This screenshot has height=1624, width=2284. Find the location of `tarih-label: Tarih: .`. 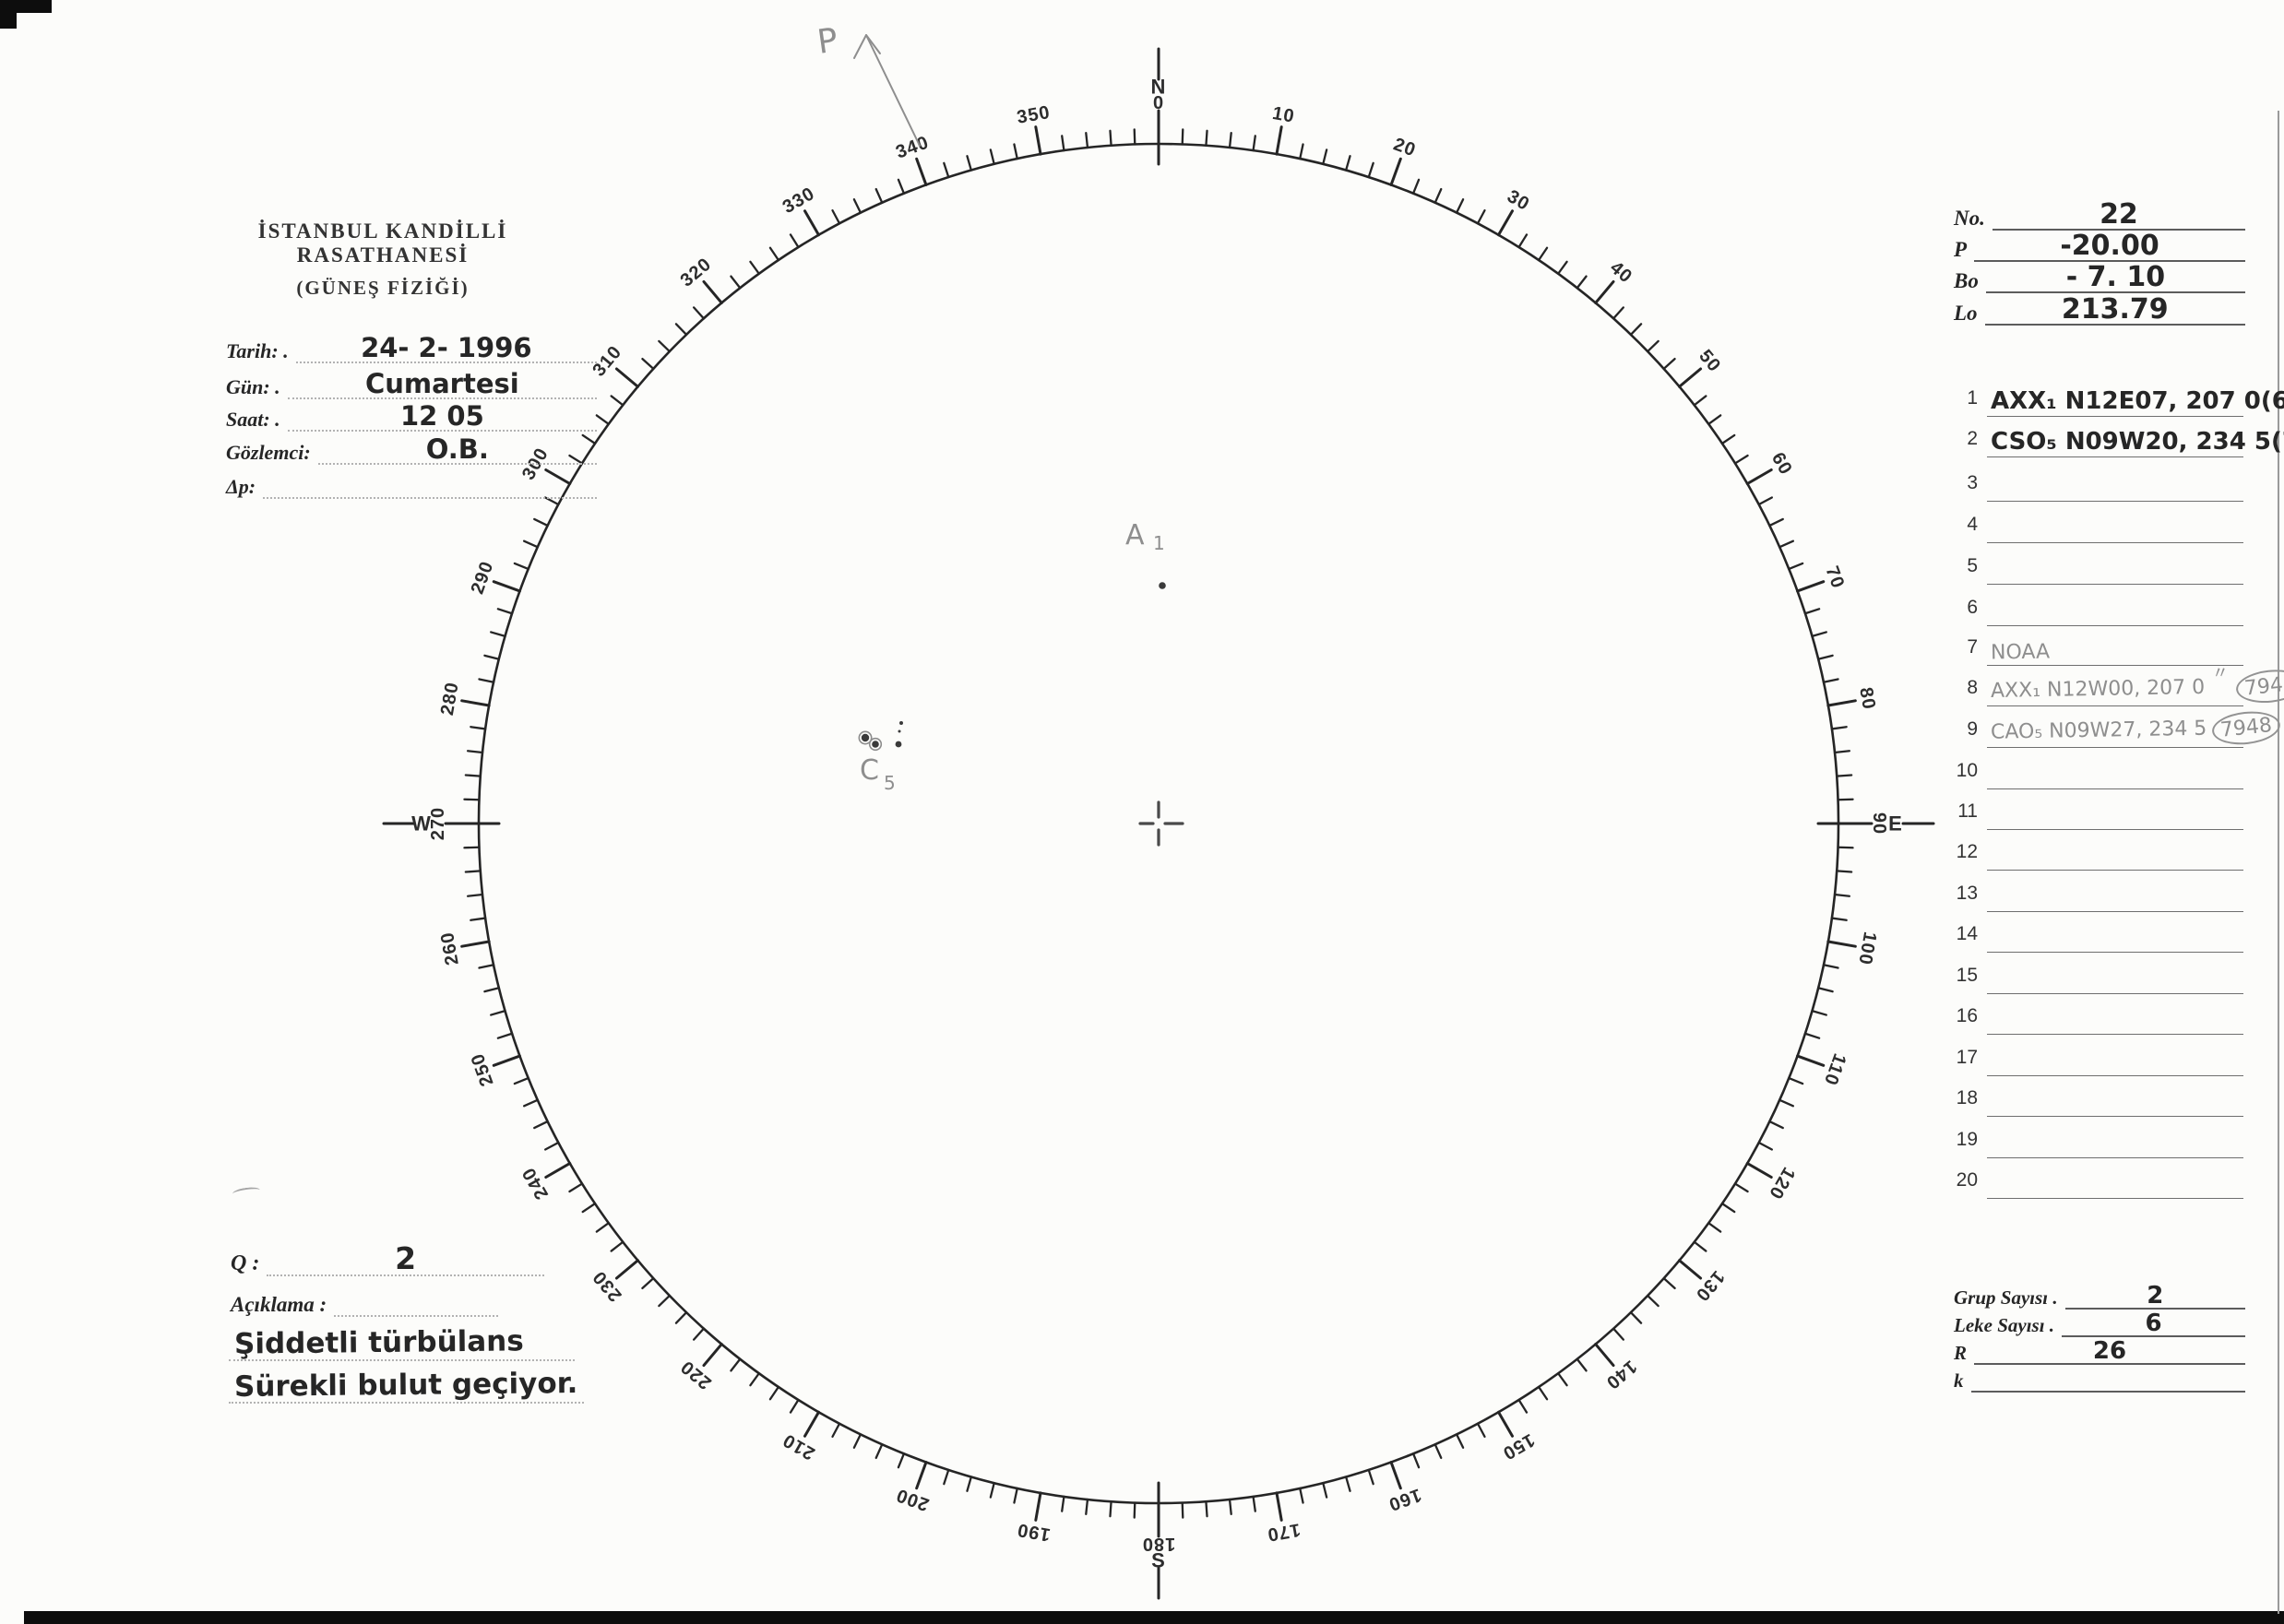

tarih-label: Tarih: . is located at coordinates (257, 351).